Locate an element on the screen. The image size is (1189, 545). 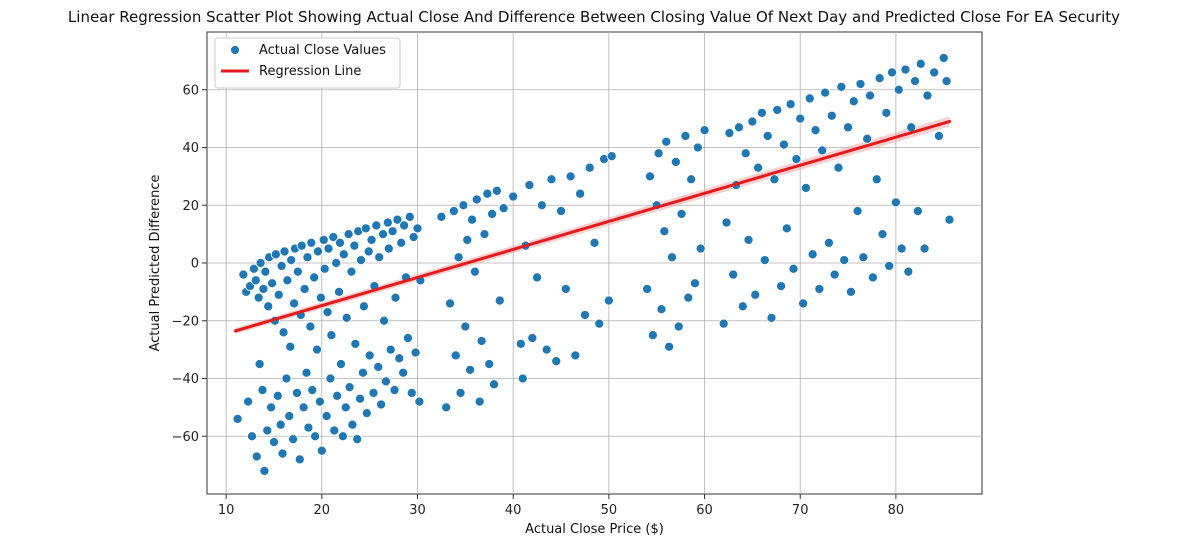
legend-label-line: Regression Line is located at coordinates (310, 71).